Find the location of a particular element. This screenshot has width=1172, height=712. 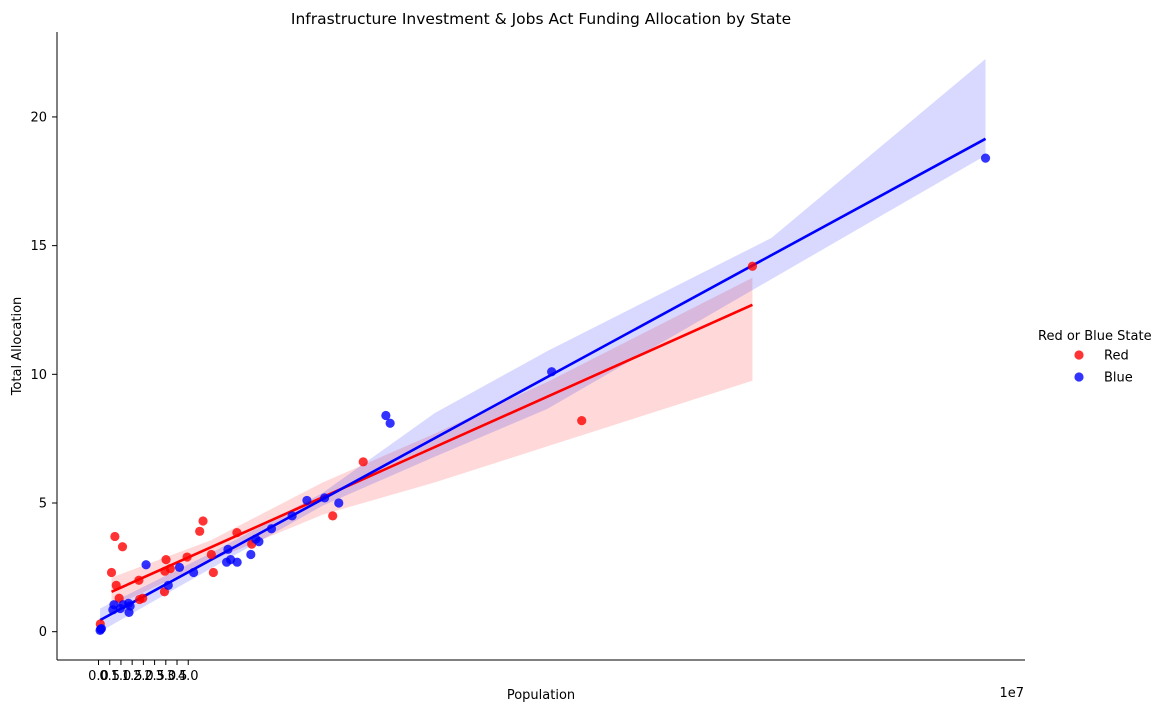

legend-label-red: Red is located at coordinates (1116, 356).